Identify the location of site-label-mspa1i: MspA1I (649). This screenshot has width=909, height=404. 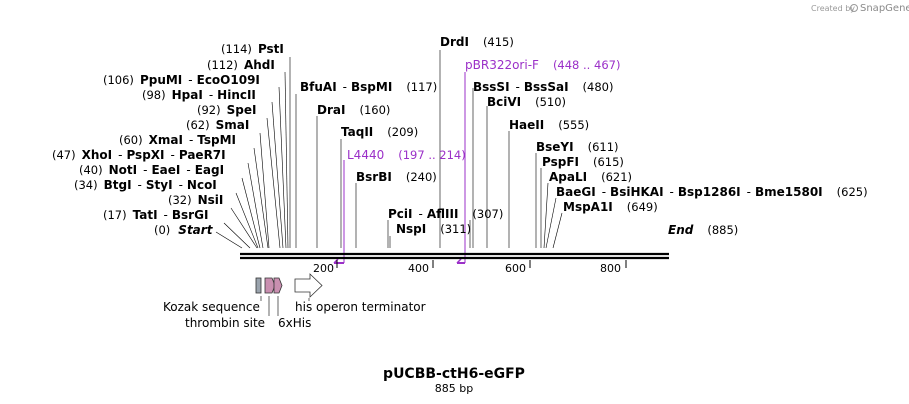
(610, 207).